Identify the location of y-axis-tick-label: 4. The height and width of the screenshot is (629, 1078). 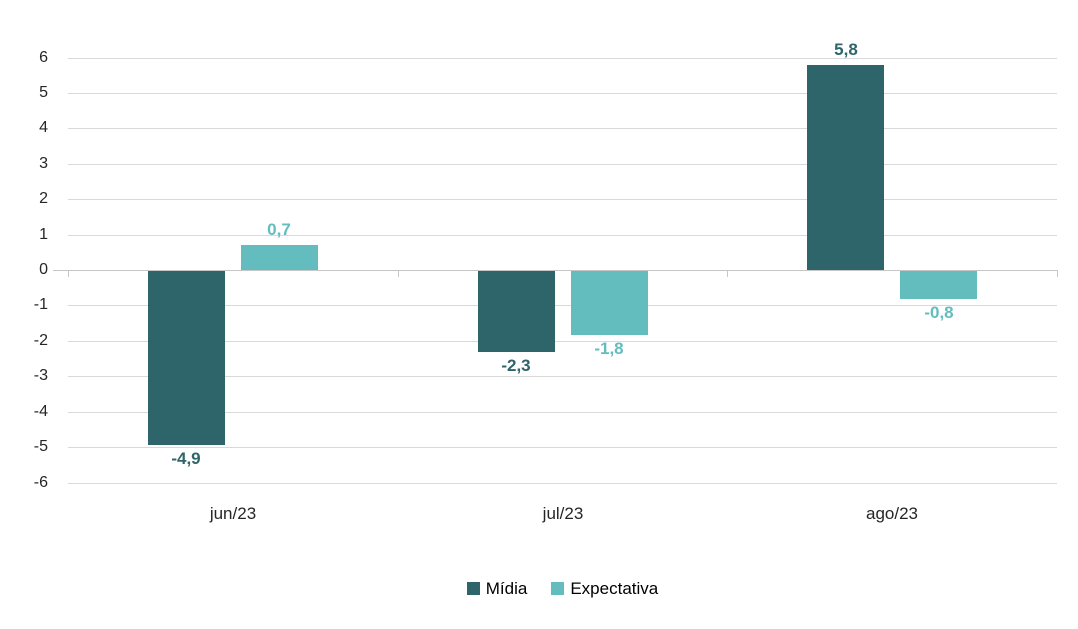
(43, 127).